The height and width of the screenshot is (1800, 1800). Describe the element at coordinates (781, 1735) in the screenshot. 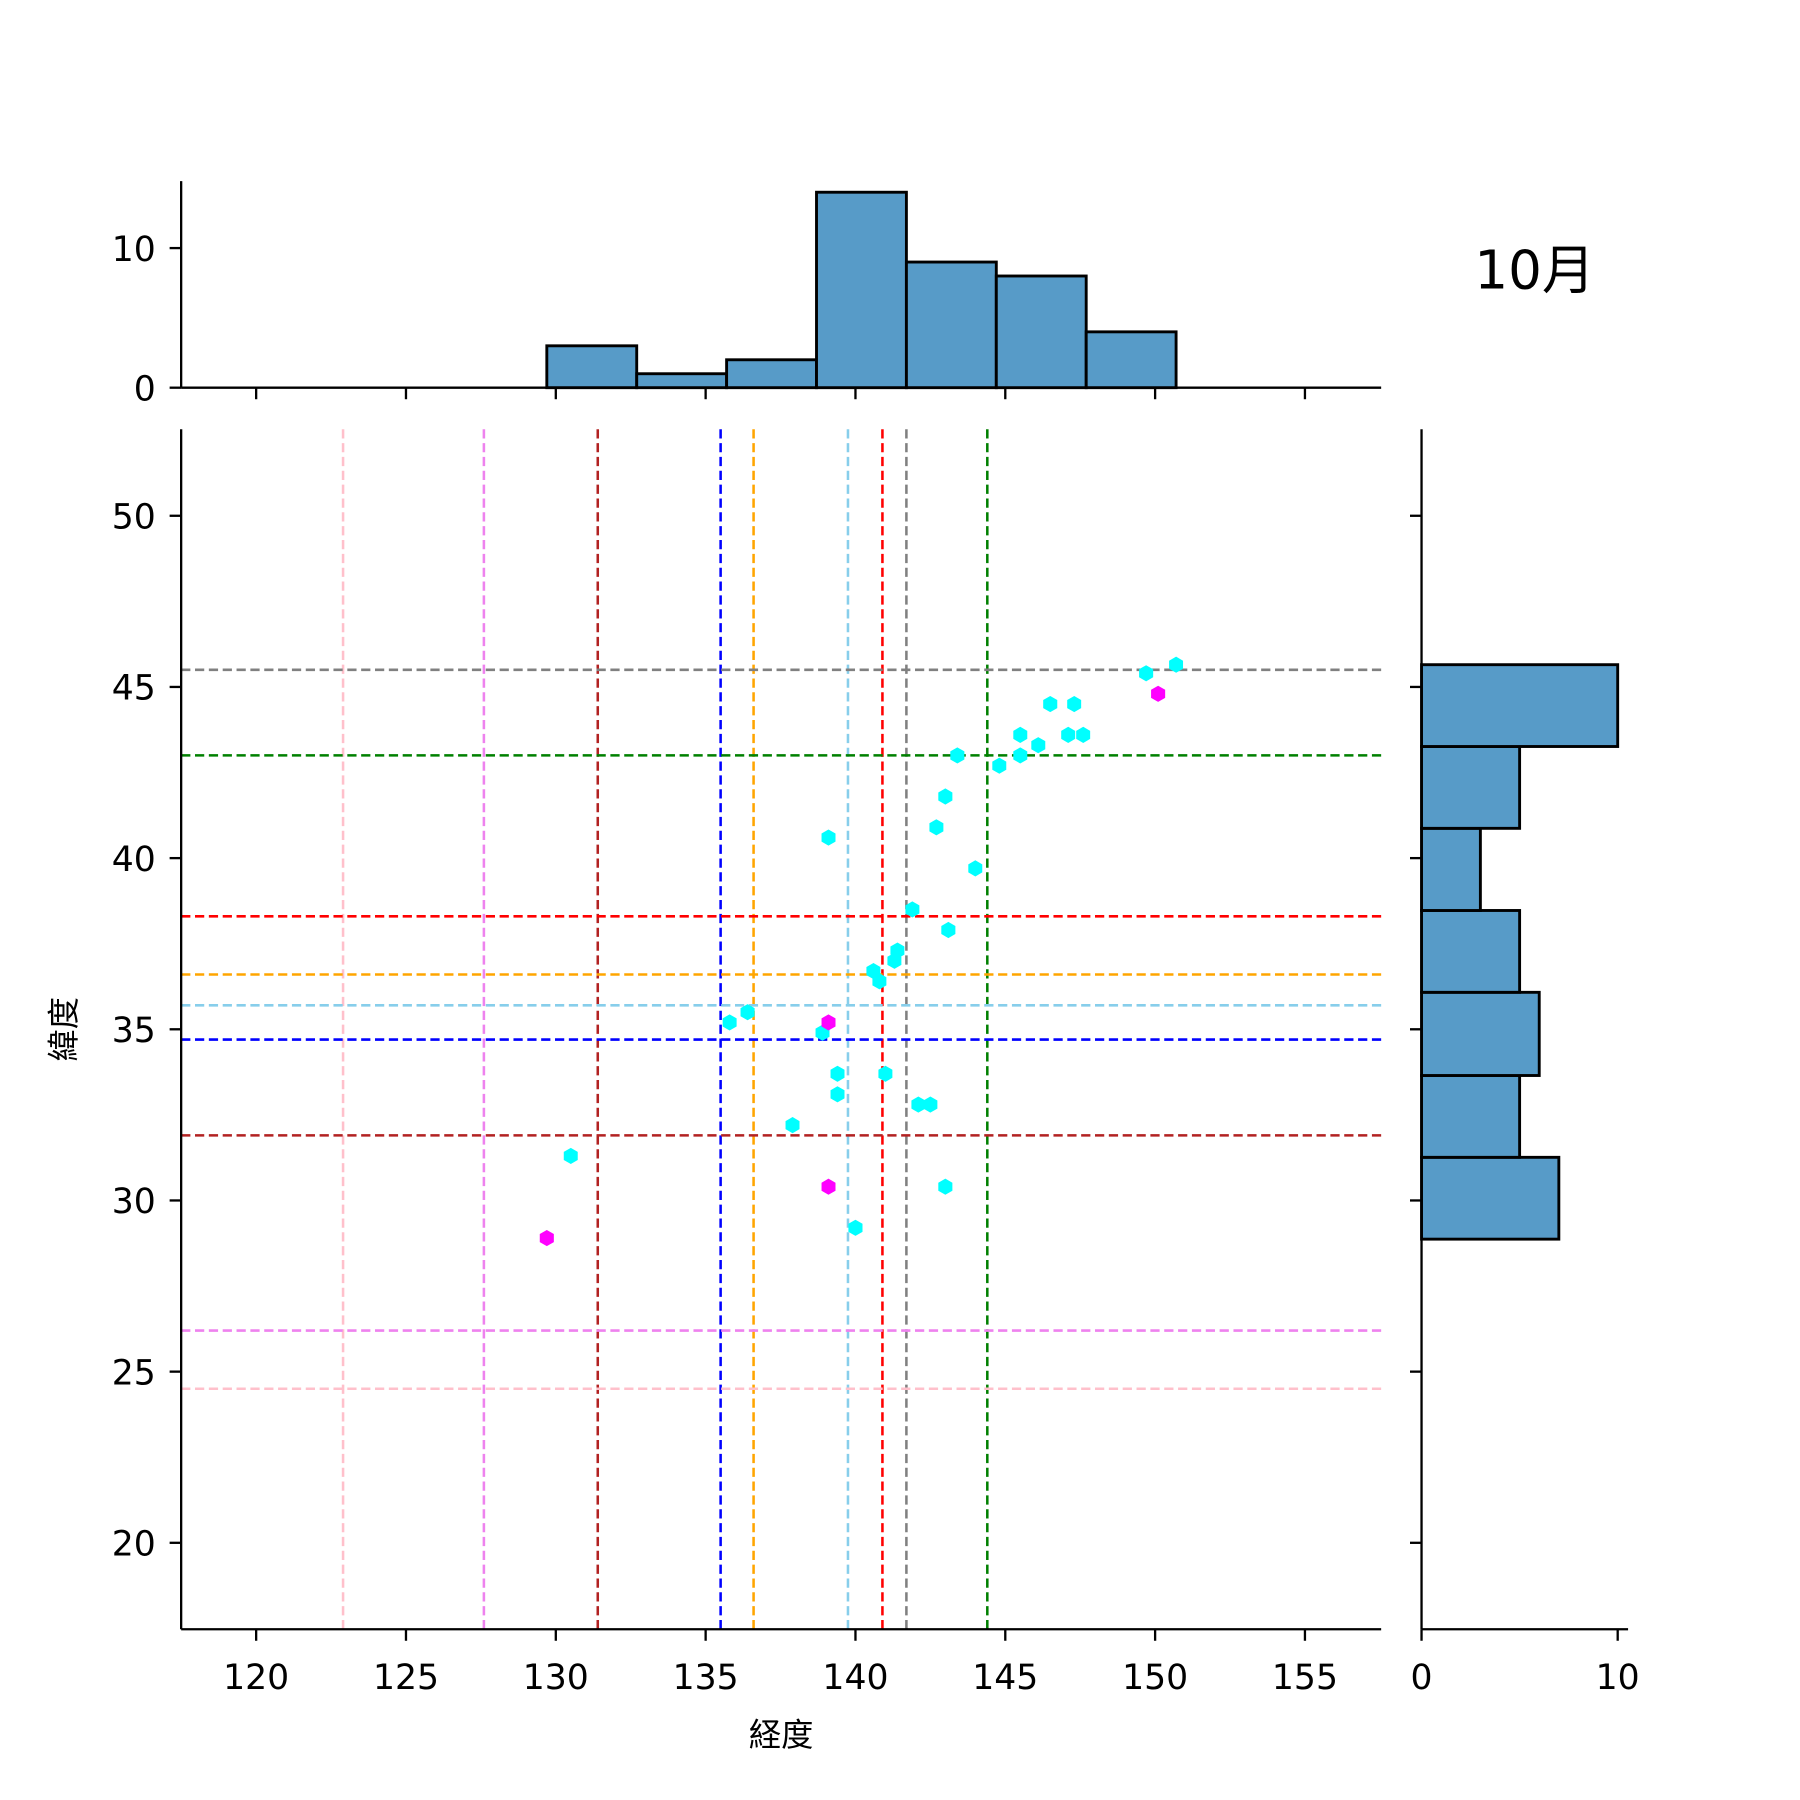

I see `x-axis-label: 経度` at that location.